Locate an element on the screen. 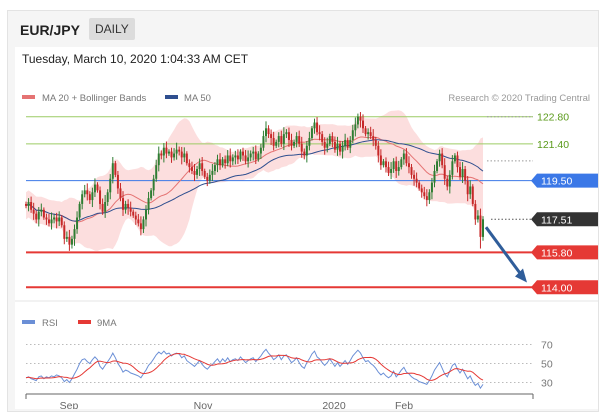  ma50-legend-label: MA 50 is located at coordinates (197, 98).